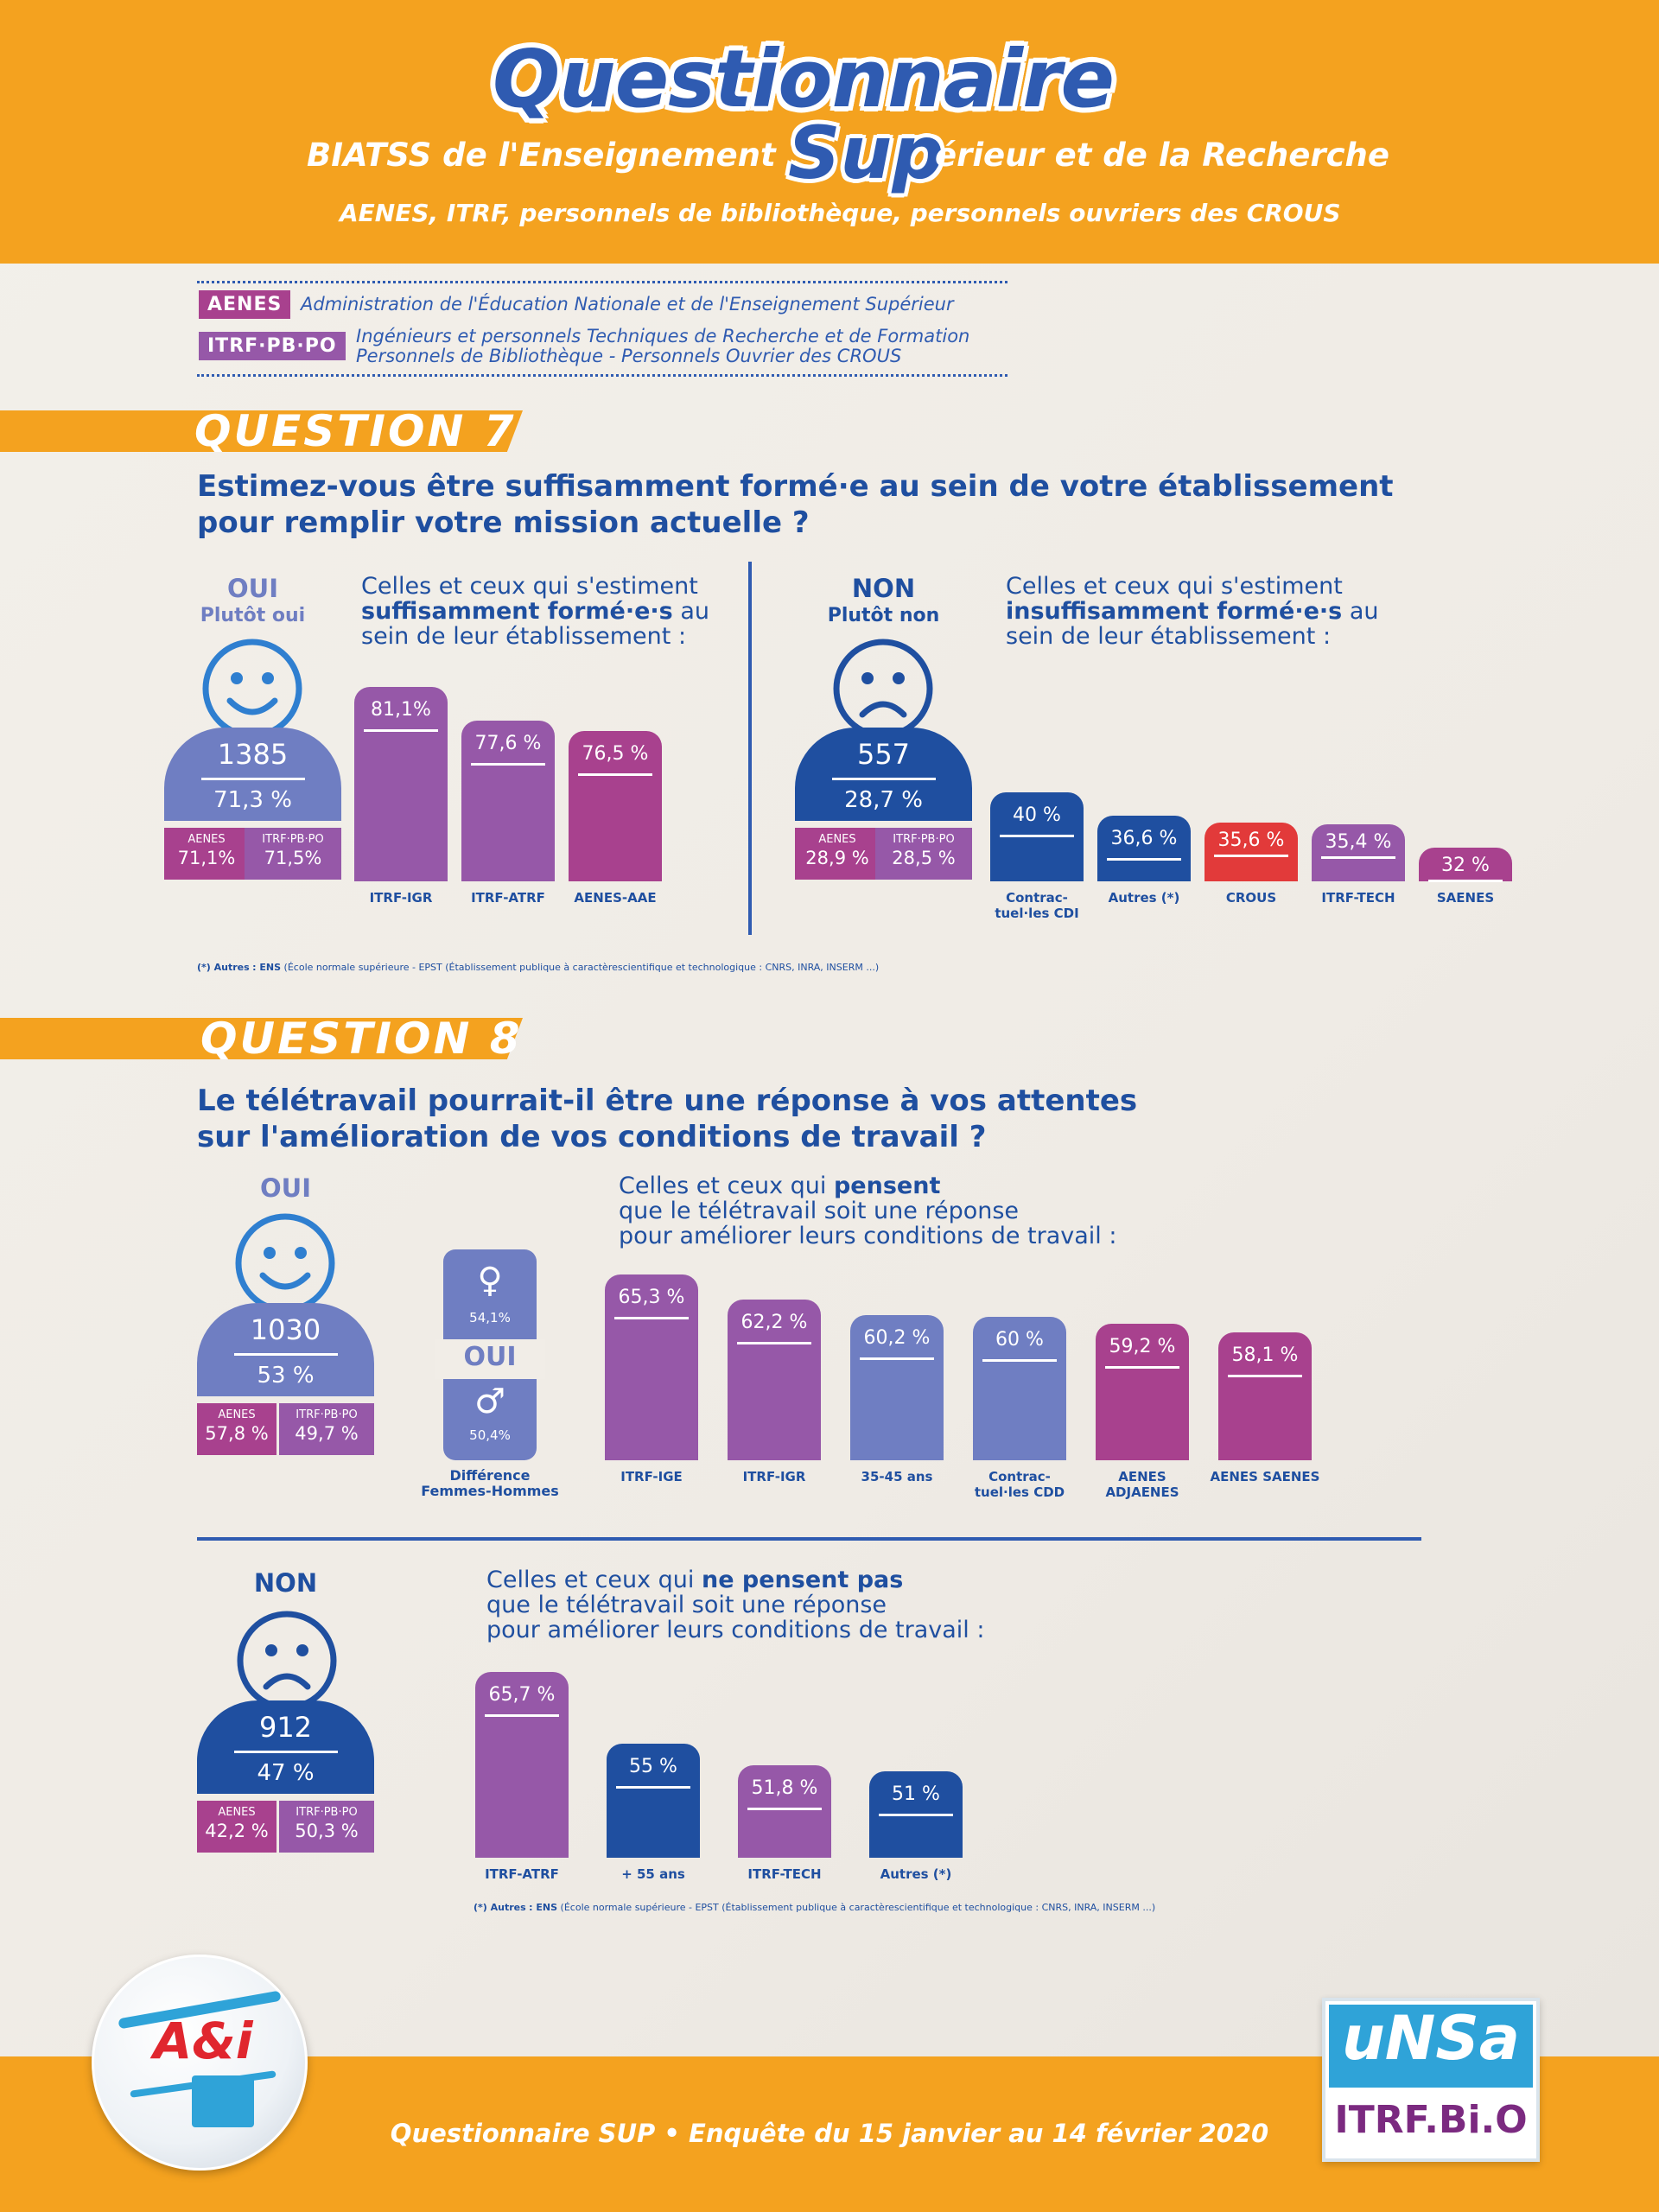  What do you see at coordinates (543, 1908) in the screenshot?
I see `q8-footnote-b2: : ENS` at bounding box center [543, 1908].